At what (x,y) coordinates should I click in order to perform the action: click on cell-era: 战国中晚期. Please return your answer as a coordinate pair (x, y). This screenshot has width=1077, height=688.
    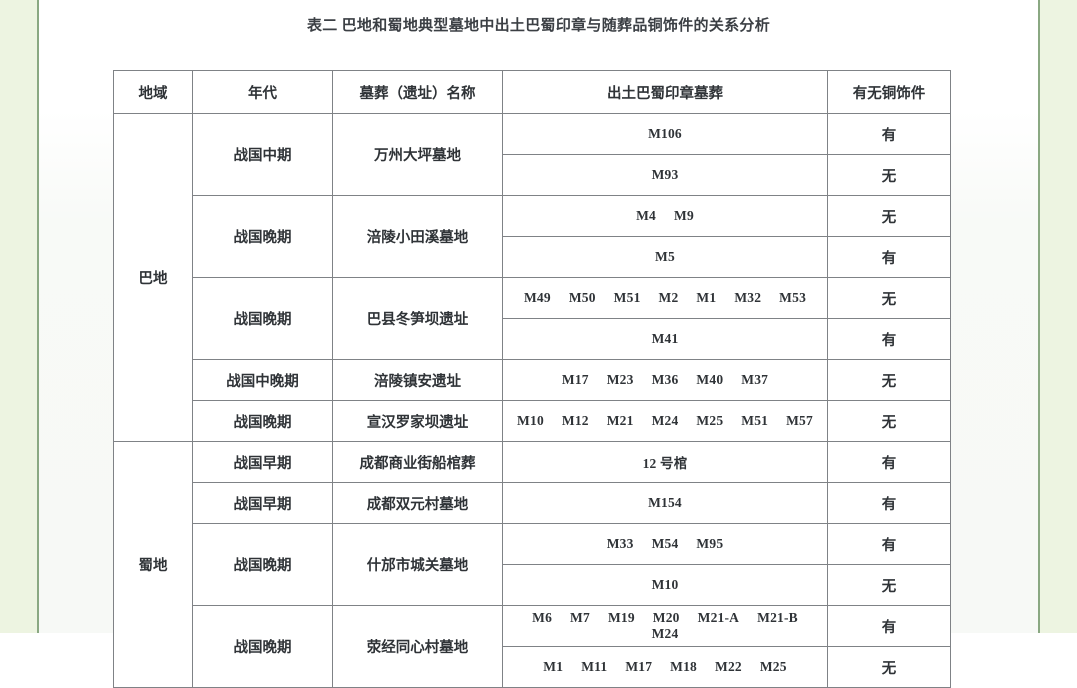
    Looking at the image, I should click on (262, 380).